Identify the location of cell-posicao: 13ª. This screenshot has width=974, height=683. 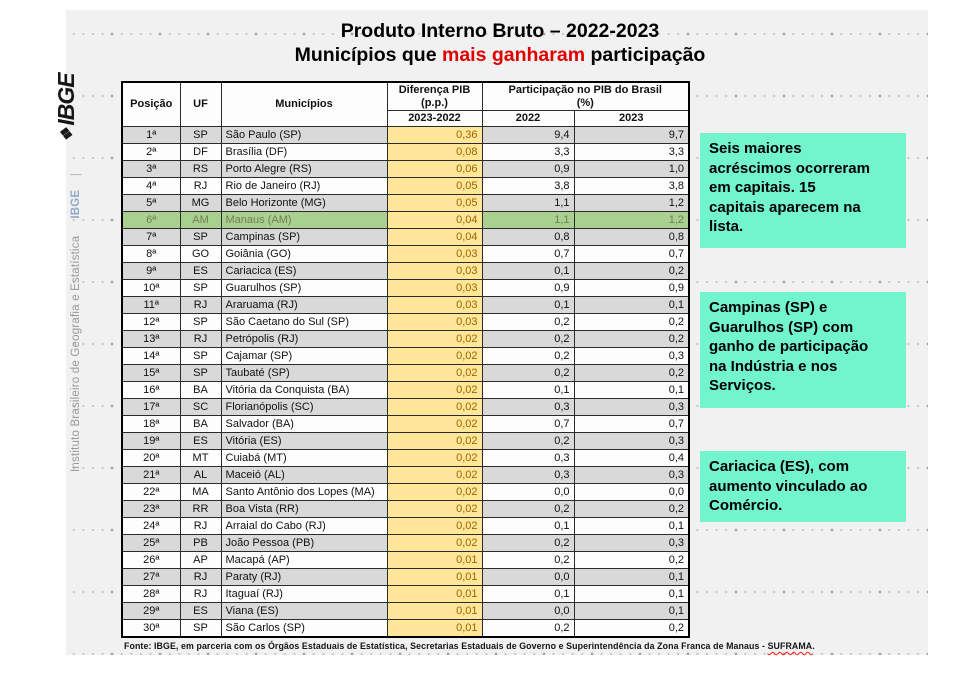
(151, 339).